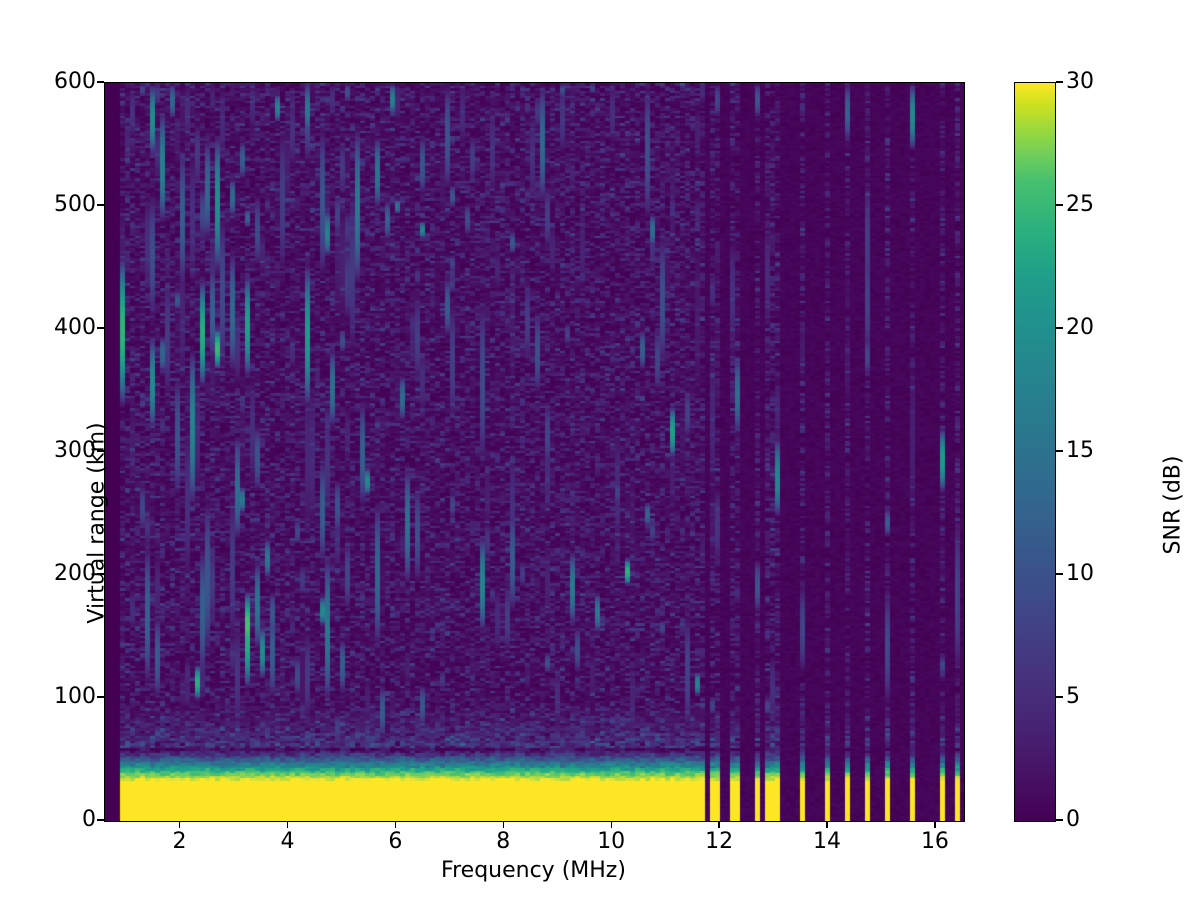  I want to click on x-tick-label: 10, so click(611, 841).